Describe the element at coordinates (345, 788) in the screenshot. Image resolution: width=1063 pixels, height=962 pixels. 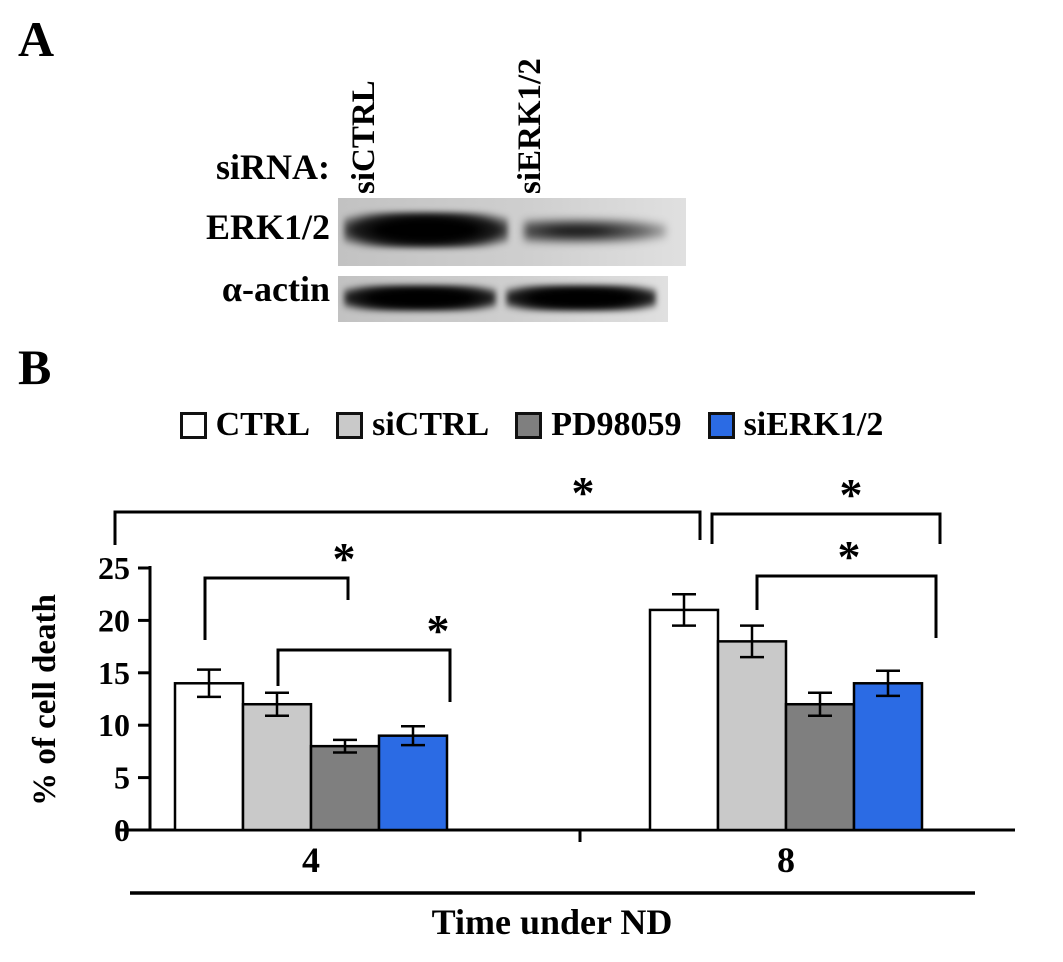
I see `bar-PD98059-4h` at that location.